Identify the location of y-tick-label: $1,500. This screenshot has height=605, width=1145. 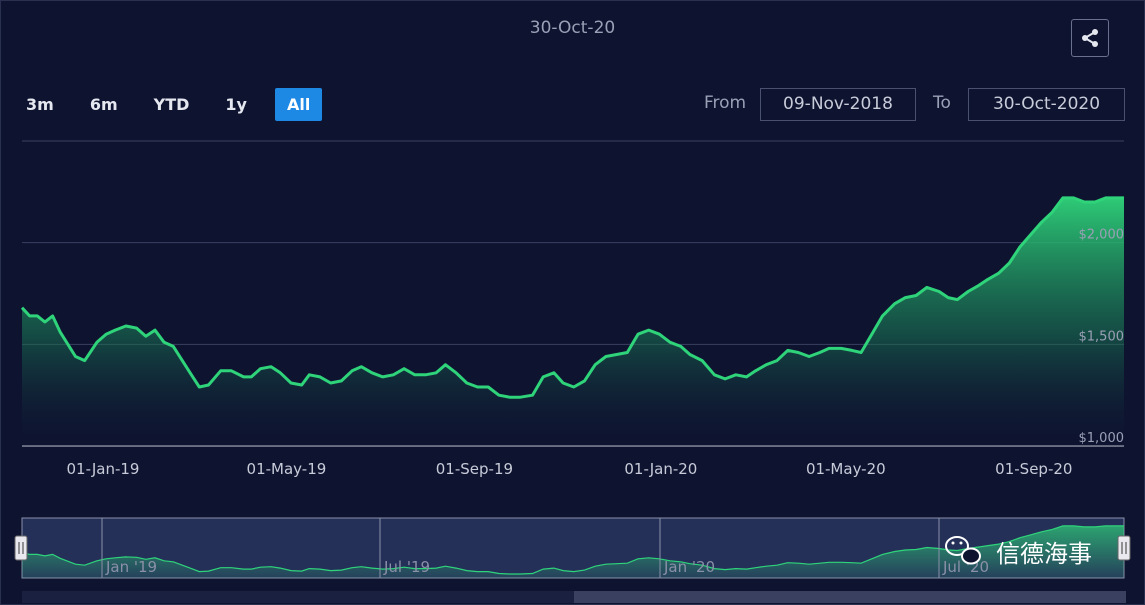
(1102, 336).